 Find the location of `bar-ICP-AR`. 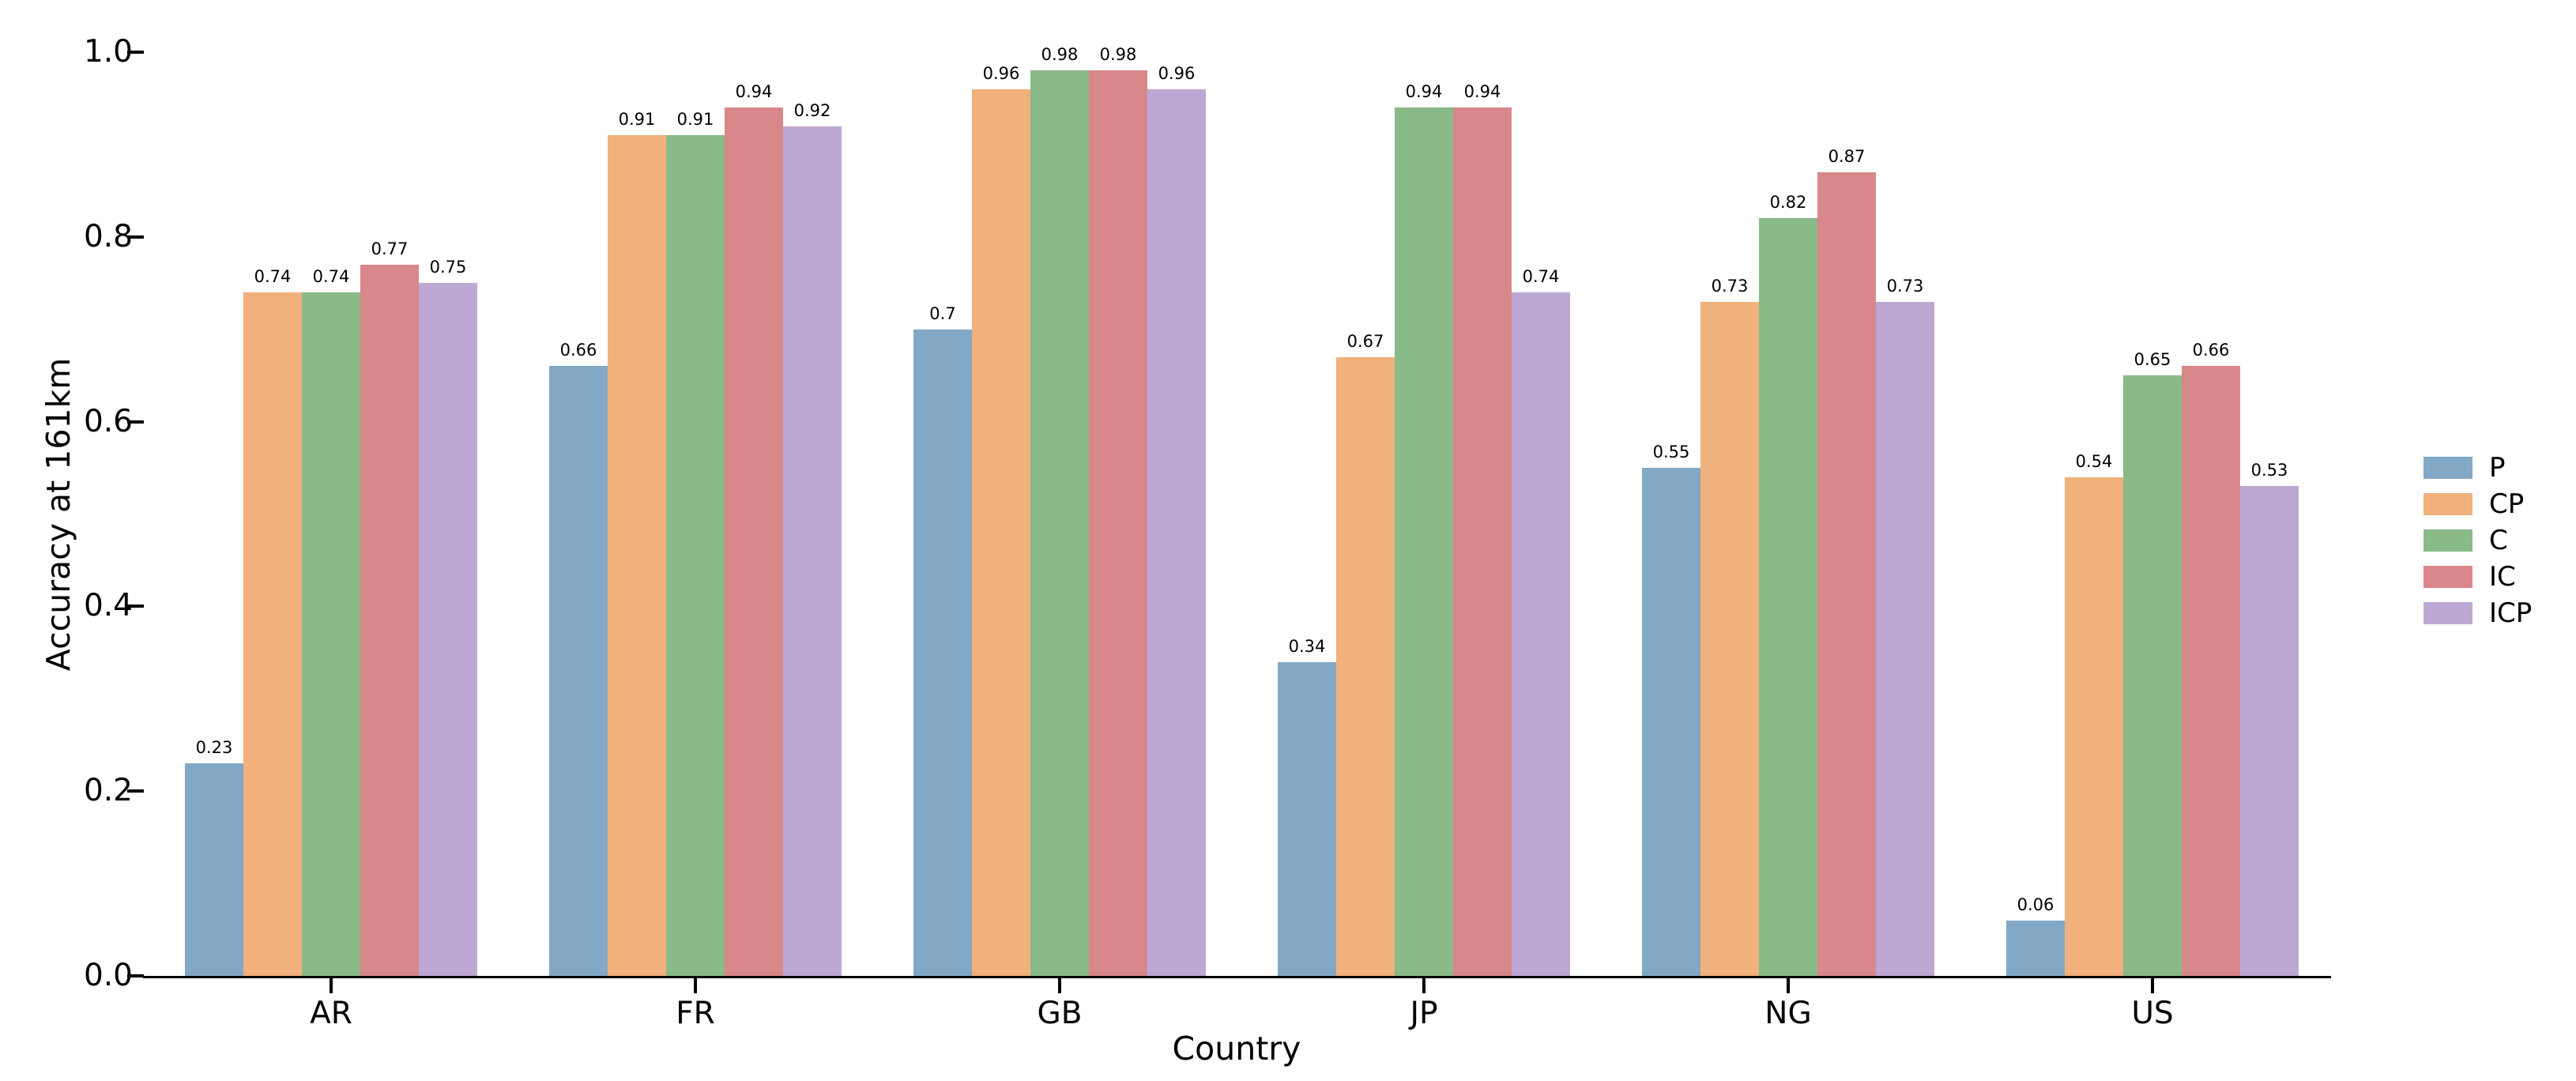

bar-ICP-AR is located at coordinates (448, 629).